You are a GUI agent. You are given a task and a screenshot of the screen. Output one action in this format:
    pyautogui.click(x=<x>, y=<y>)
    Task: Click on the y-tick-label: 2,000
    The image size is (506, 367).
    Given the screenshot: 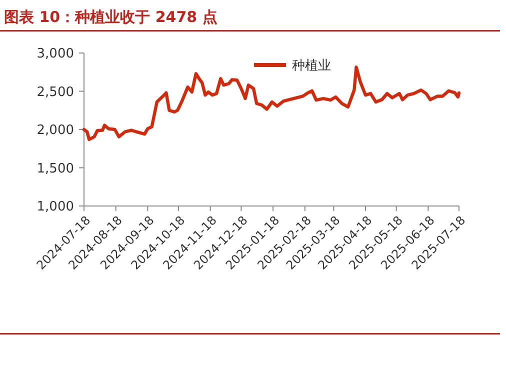 What is the action you would take?
    pyautogui.click(x=55, y=130)
    